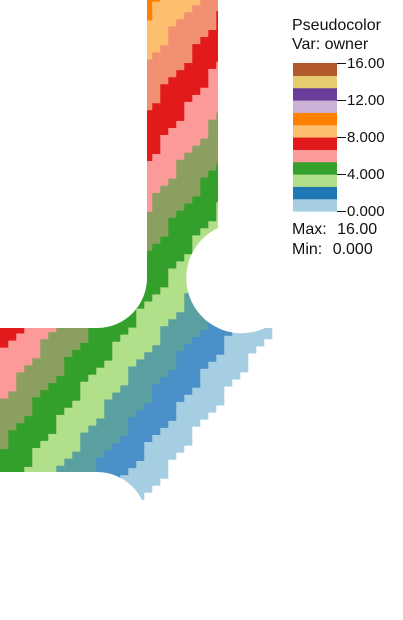 This screenshot has height=620, width=403. I want to click on legend-min-label: Min:, so click(307, 249).